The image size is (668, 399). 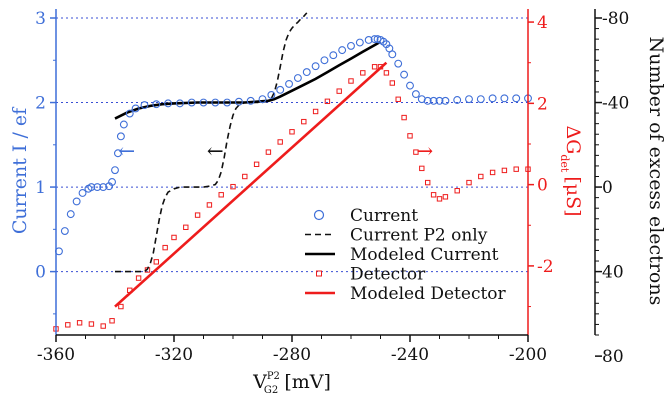 I want to click on legend-entry: Modeled Detector, so click(x=406, y=294).